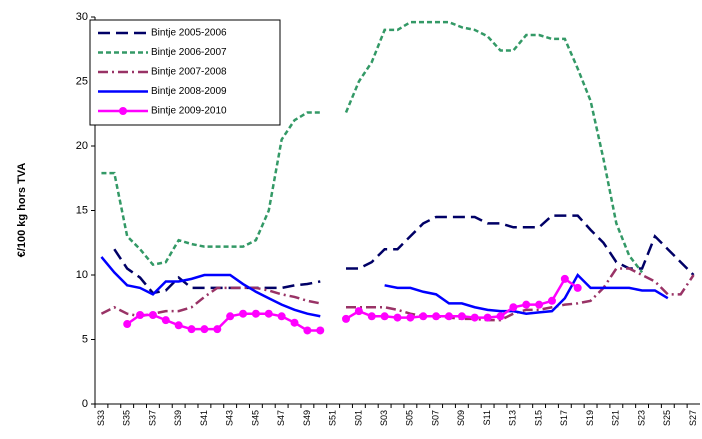 The width and height of the screenshot is (702, 439). What do you see at coordinates (189, 52) in the screenshot?
I see `legend-label: Bintje 2006-2007` at bounding box center [189, 52].